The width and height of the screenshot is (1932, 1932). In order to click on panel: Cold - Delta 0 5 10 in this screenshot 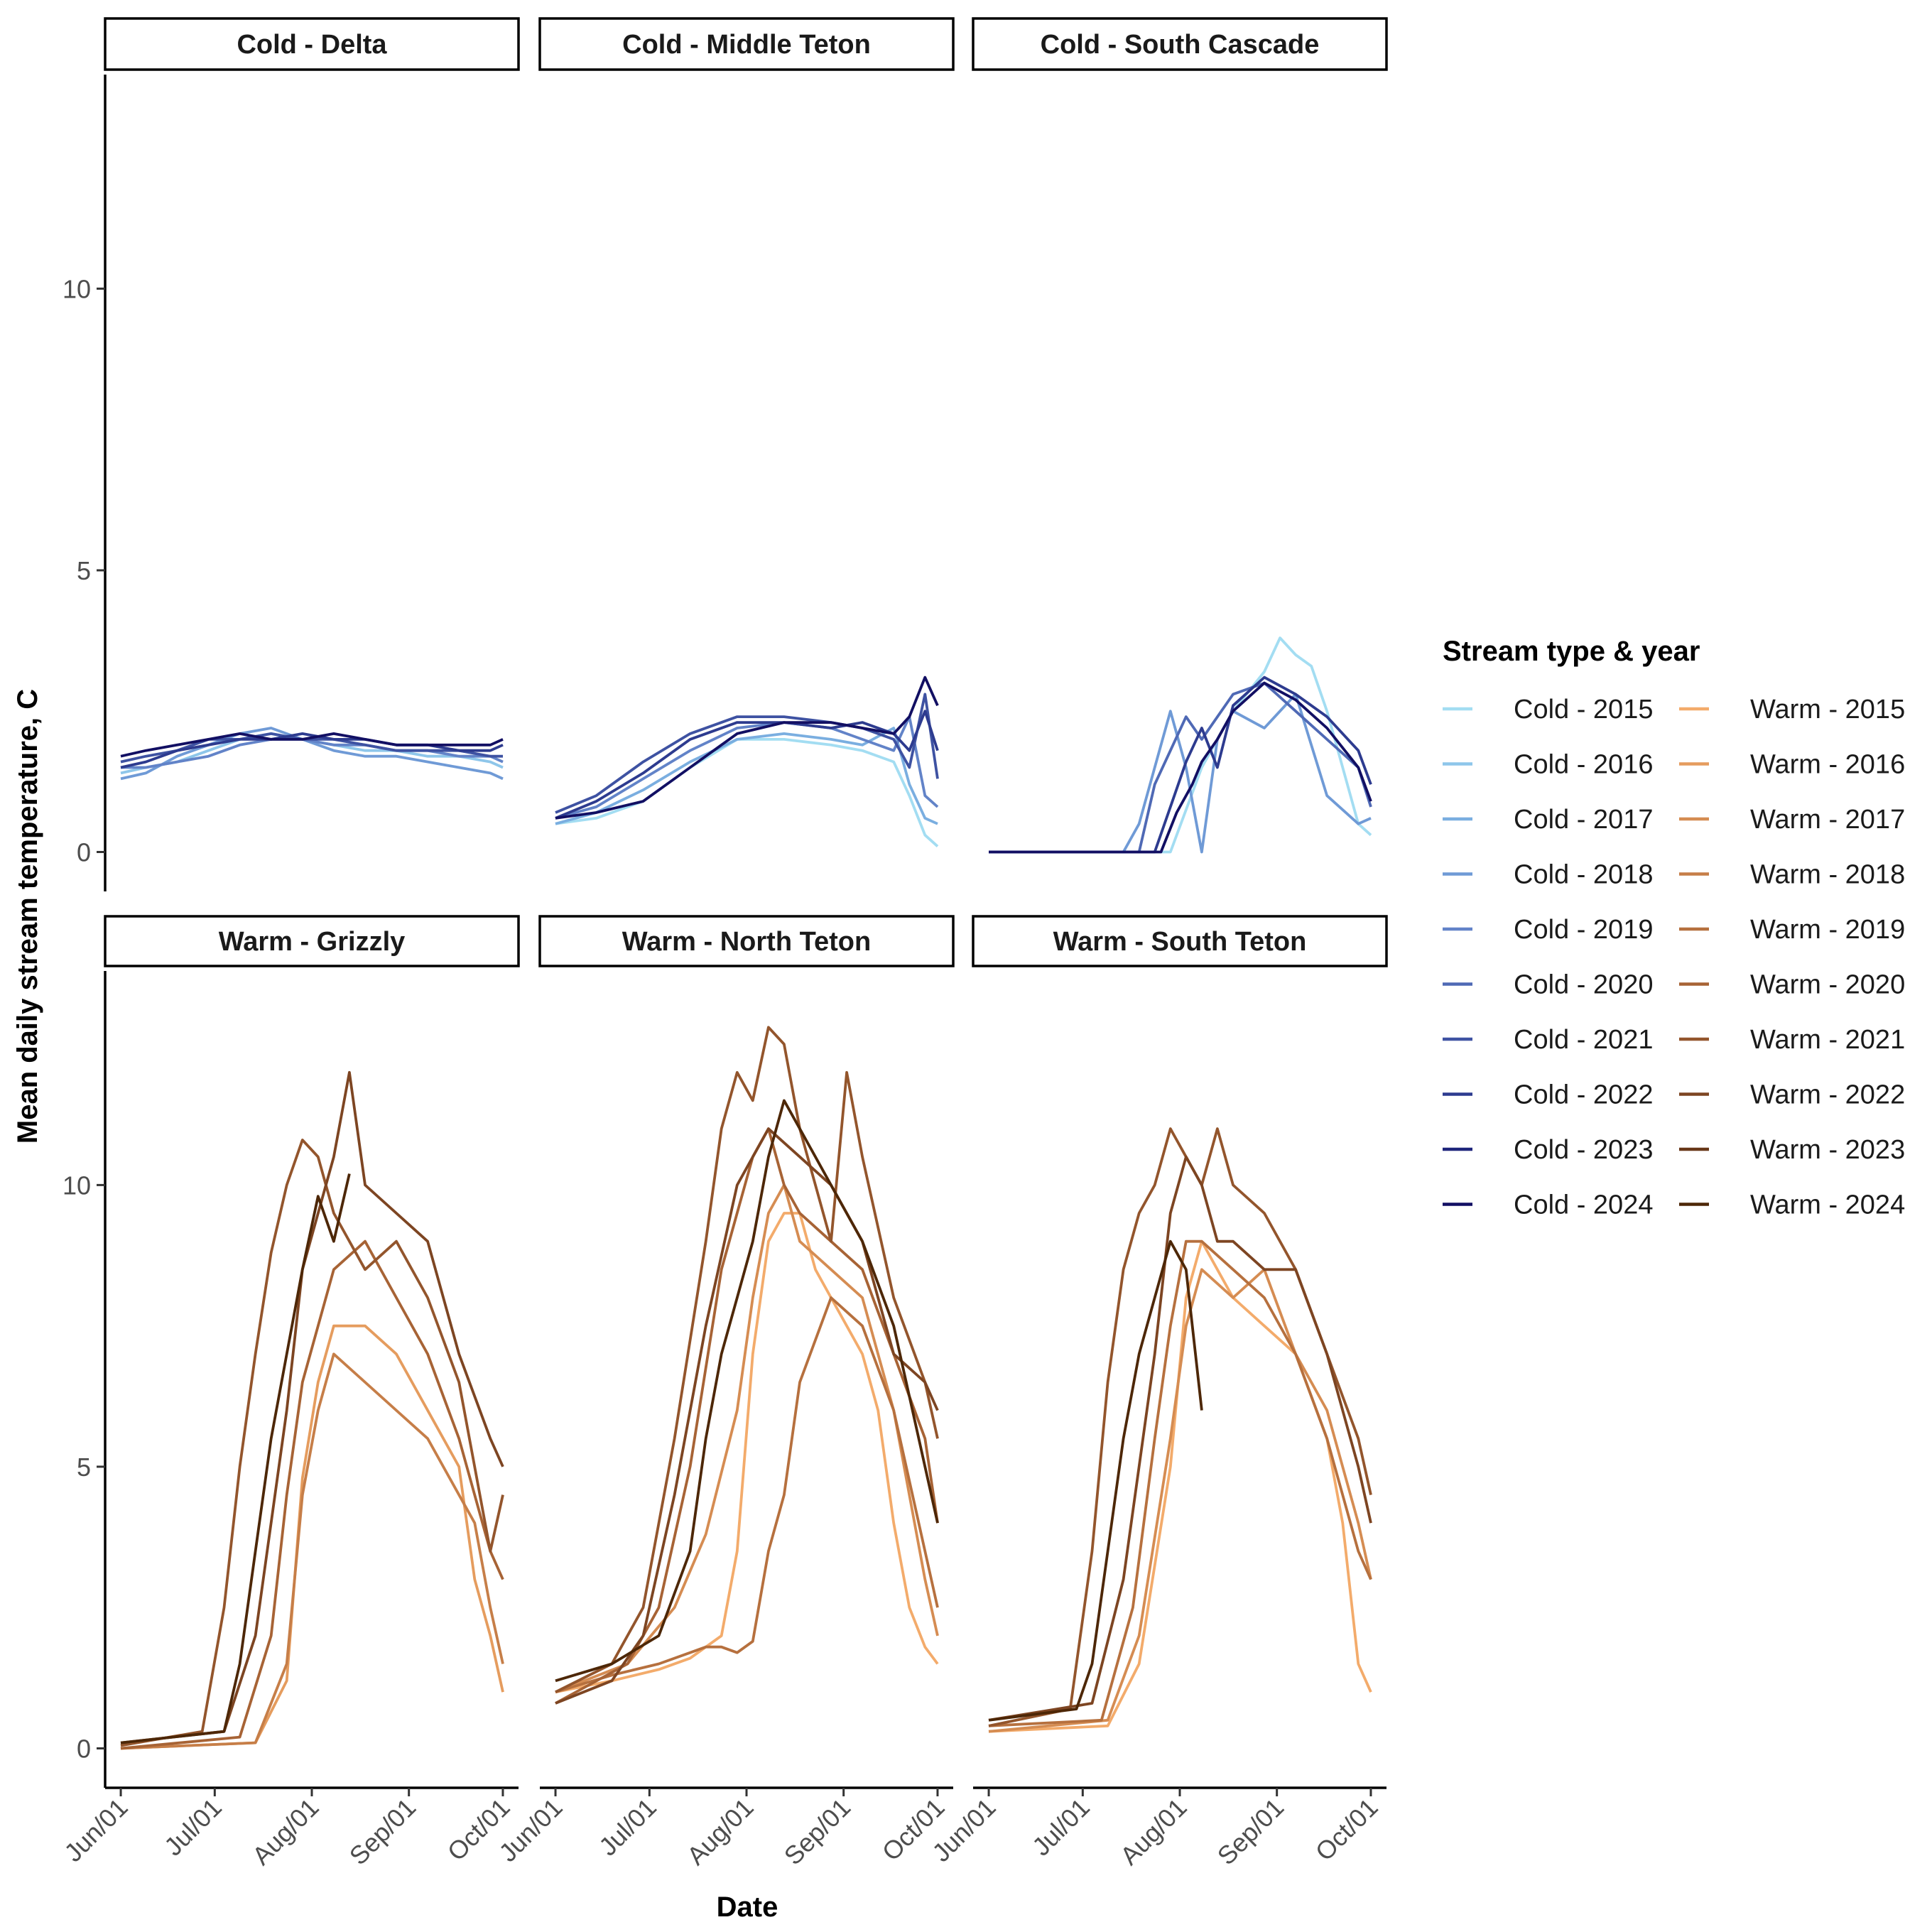, I will do `click(291, 454)`.